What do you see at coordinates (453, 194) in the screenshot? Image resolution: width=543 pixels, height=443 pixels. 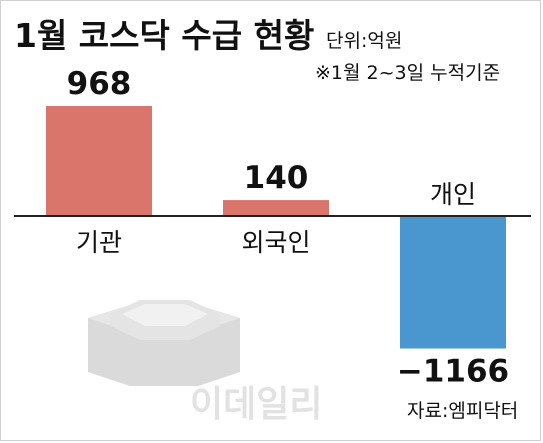 I see `category-label-3: 개인` at bounding box center [453, 194].